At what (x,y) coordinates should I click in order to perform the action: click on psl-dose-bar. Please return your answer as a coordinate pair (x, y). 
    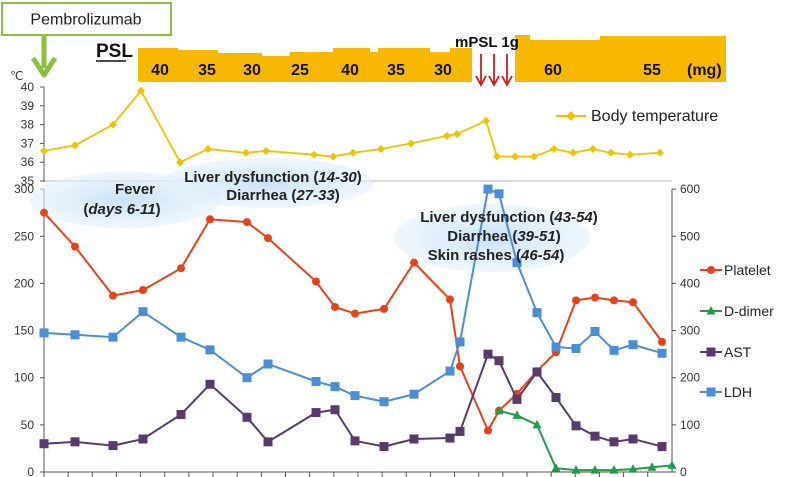
    Looking at the image, I should click on (305, 65).